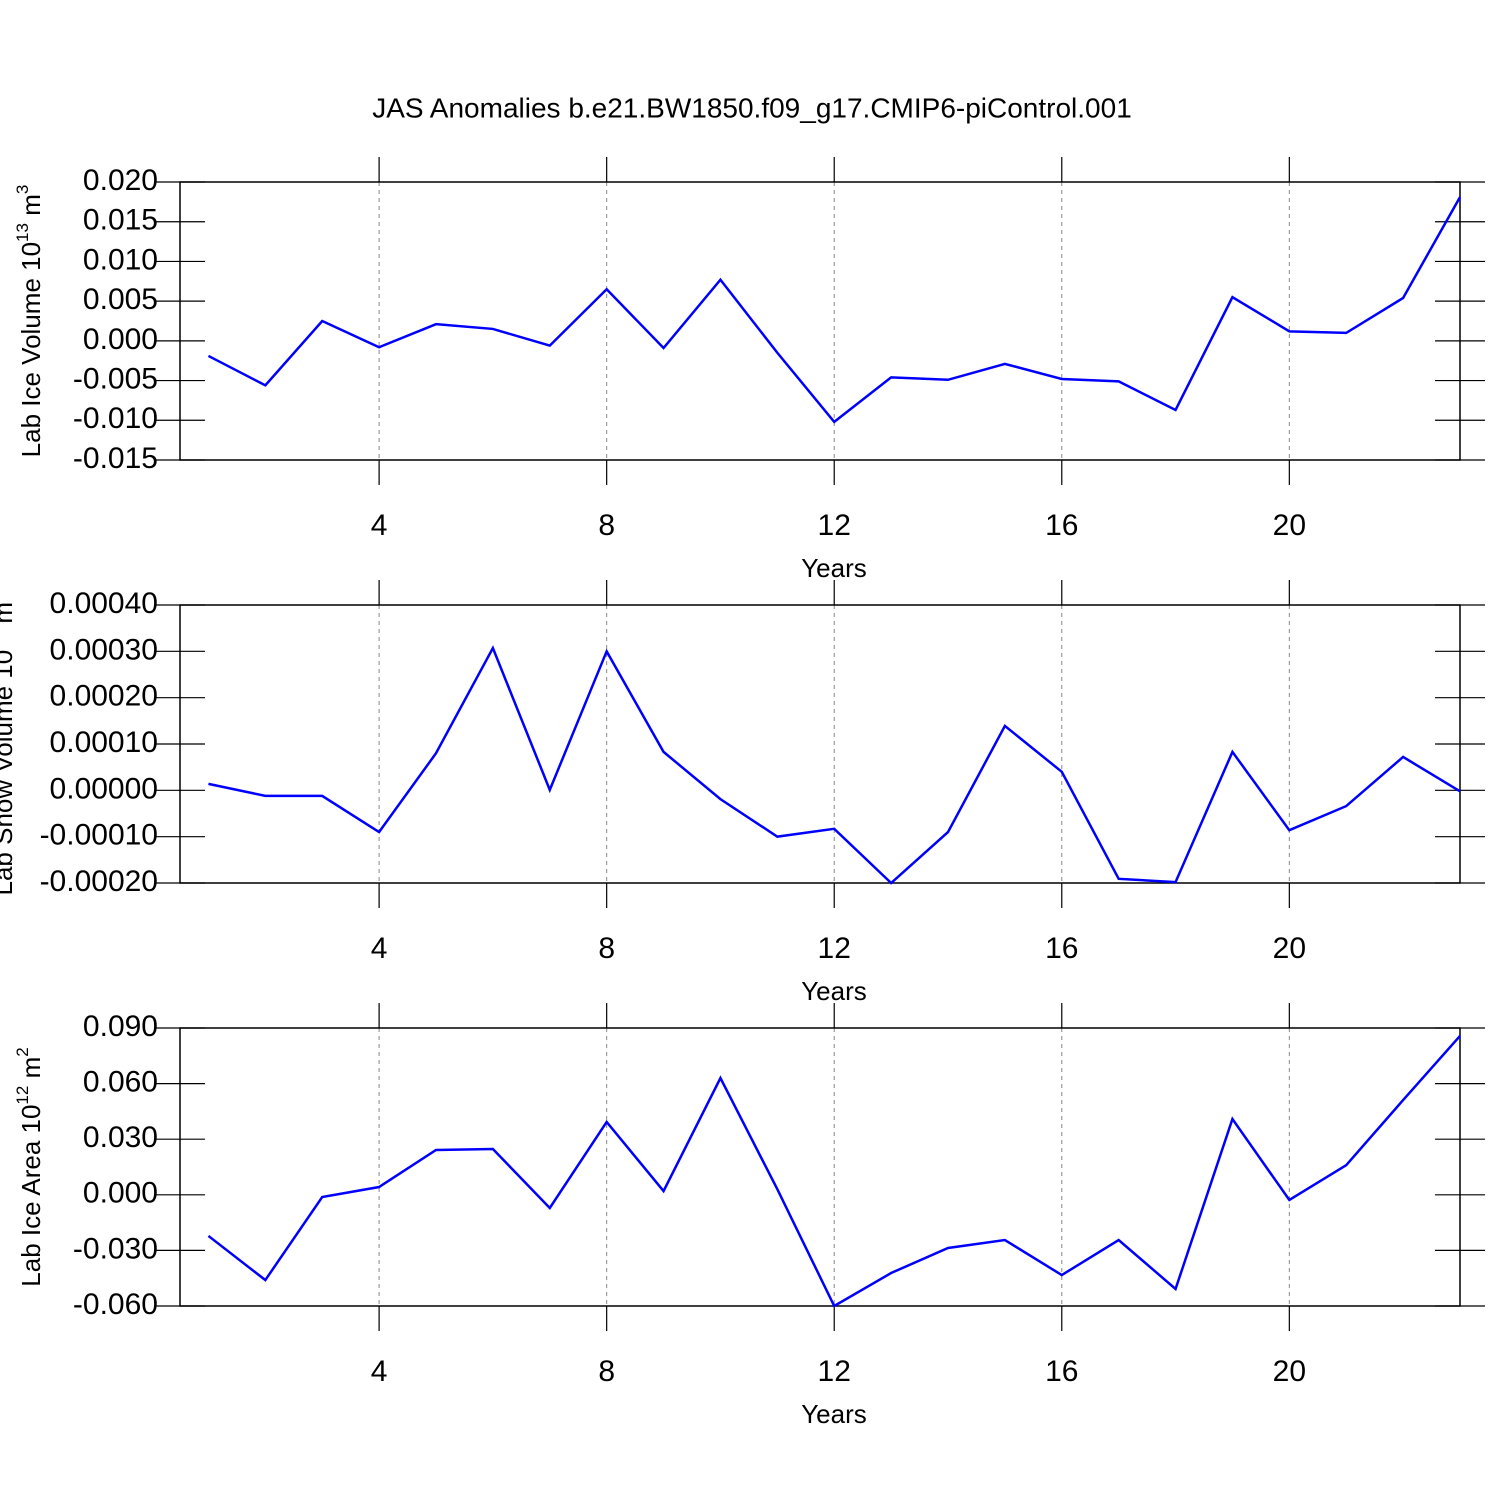  I want to click on y-tick-label: 0.00000, so click(104, 788).